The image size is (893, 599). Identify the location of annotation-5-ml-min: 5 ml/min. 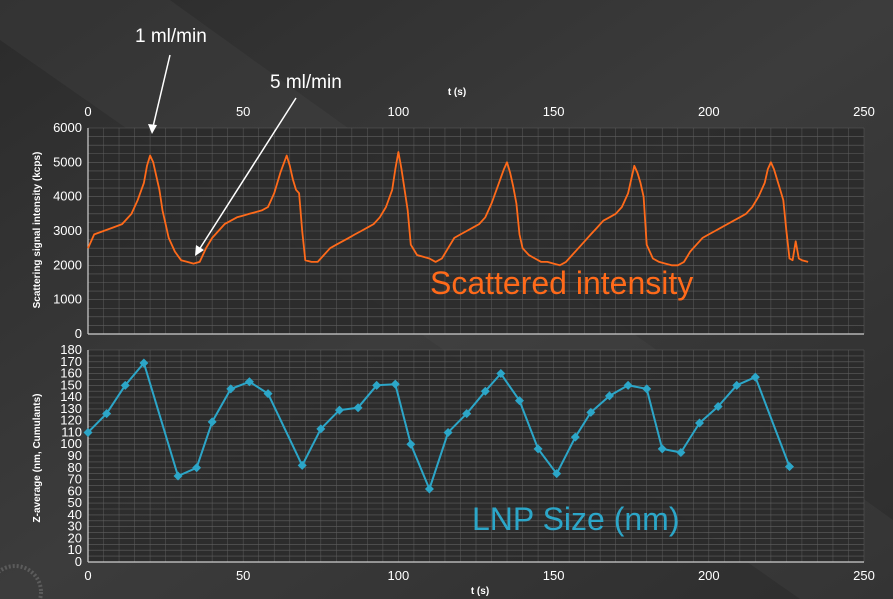
(306, 82).